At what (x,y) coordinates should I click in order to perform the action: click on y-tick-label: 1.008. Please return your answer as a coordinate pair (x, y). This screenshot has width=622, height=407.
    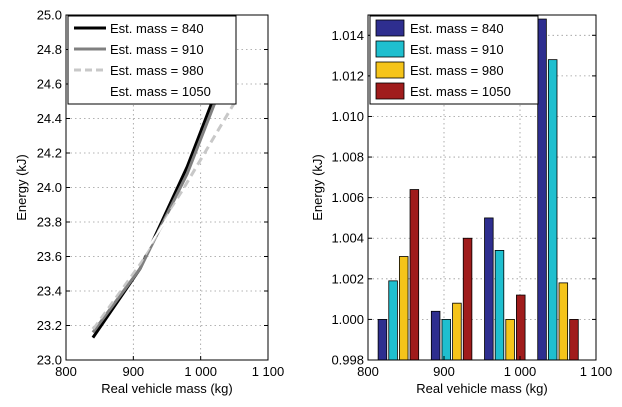
    Looking at the image, I should click on (347, 157).